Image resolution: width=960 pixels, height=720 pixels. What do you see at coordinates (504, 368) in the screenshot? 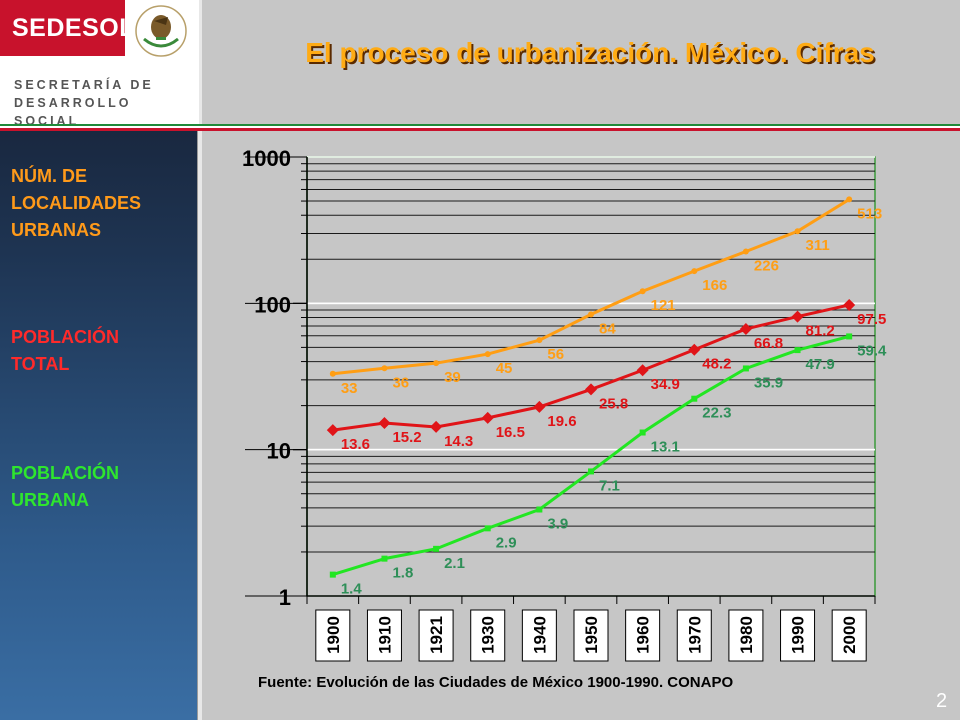
I see `data-label-localidades: 45` at bounding box center [504, 368].